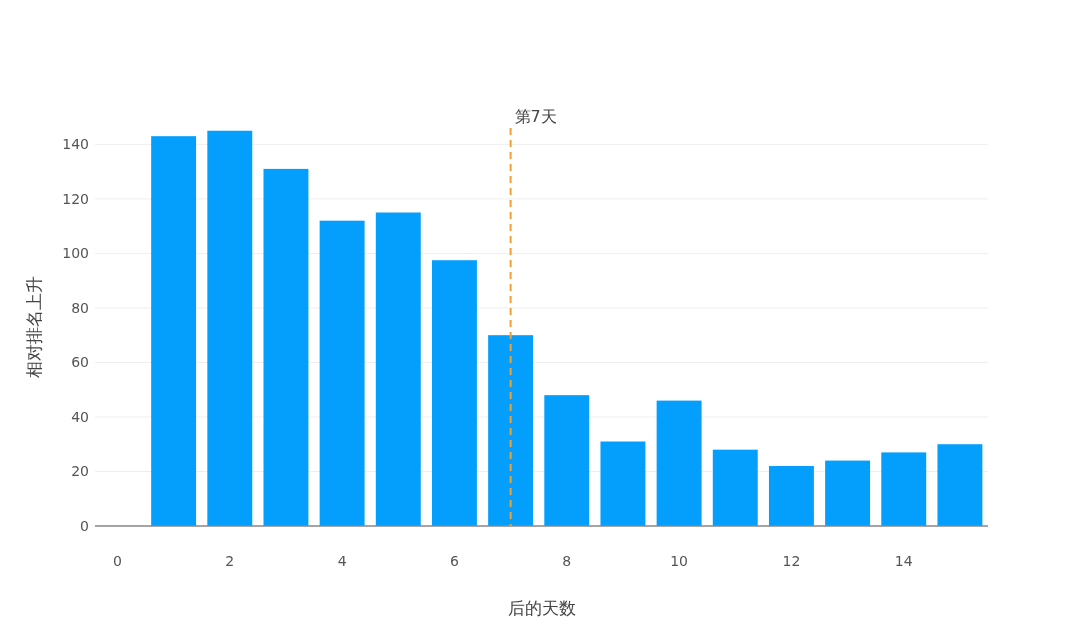 The image size is (1080, 632). Describe the element at coordinates (535, 116) in the screenshot. I see `ref-line-label: 第7天` at that location.